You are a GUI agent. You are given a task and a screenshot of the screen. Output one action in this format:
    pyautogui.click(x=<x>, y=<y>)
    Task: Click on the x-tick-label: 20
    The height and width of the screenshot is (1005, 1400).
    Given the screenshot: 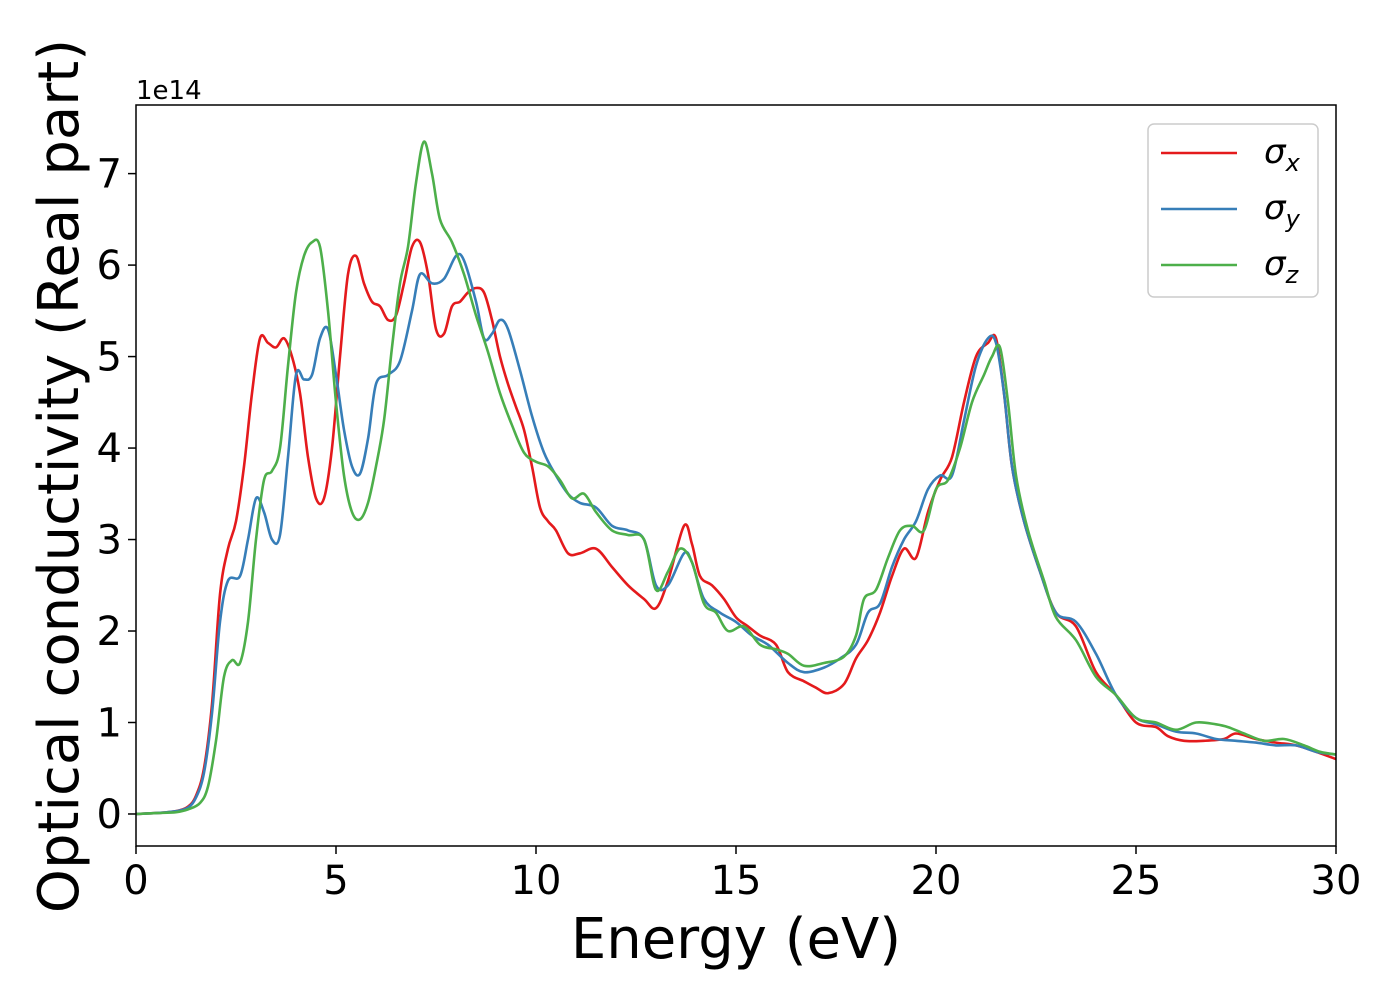 What is the action you would take?
    pyautogui.click(x=936, y=881)
    